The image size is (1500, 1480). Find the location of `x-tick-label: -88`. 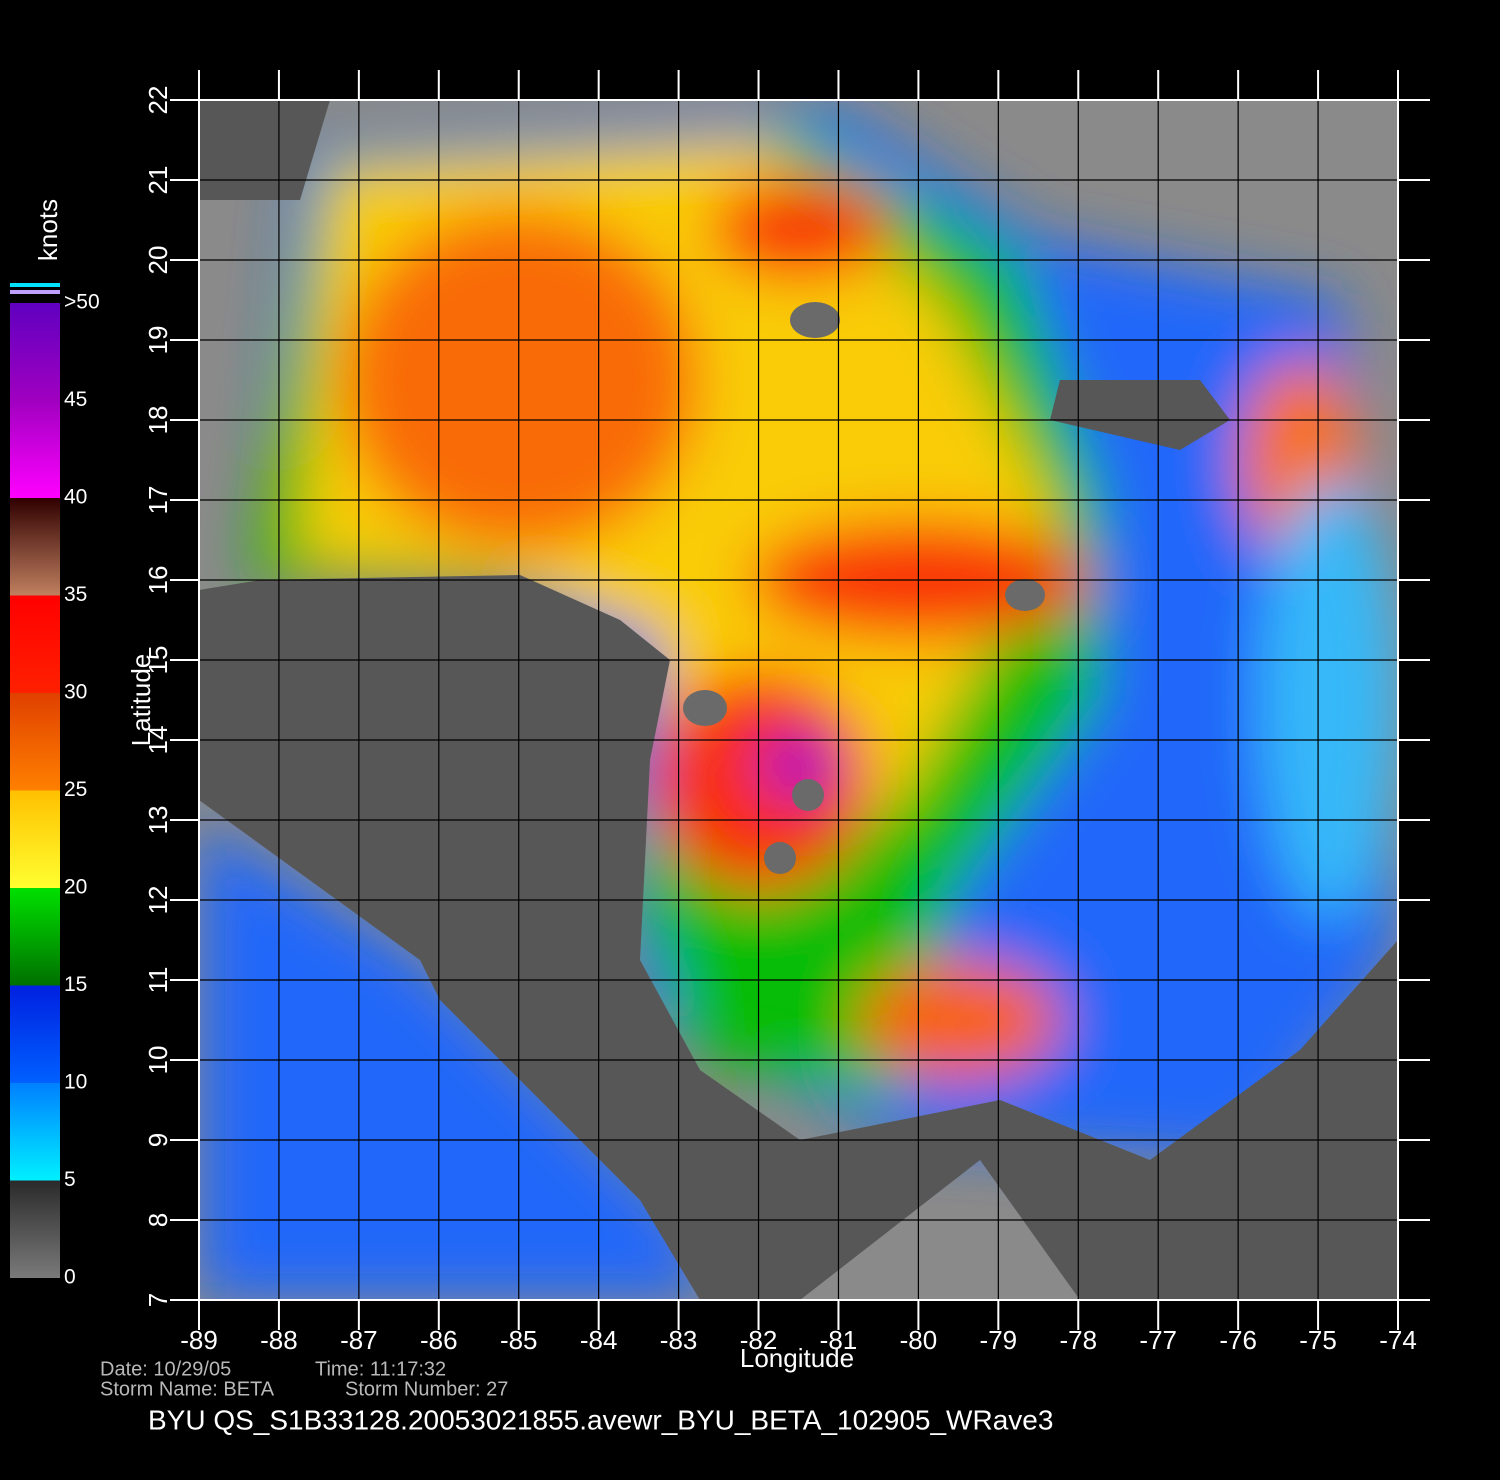

x-tick-label: -88 is located at coordinates (279, 1340).